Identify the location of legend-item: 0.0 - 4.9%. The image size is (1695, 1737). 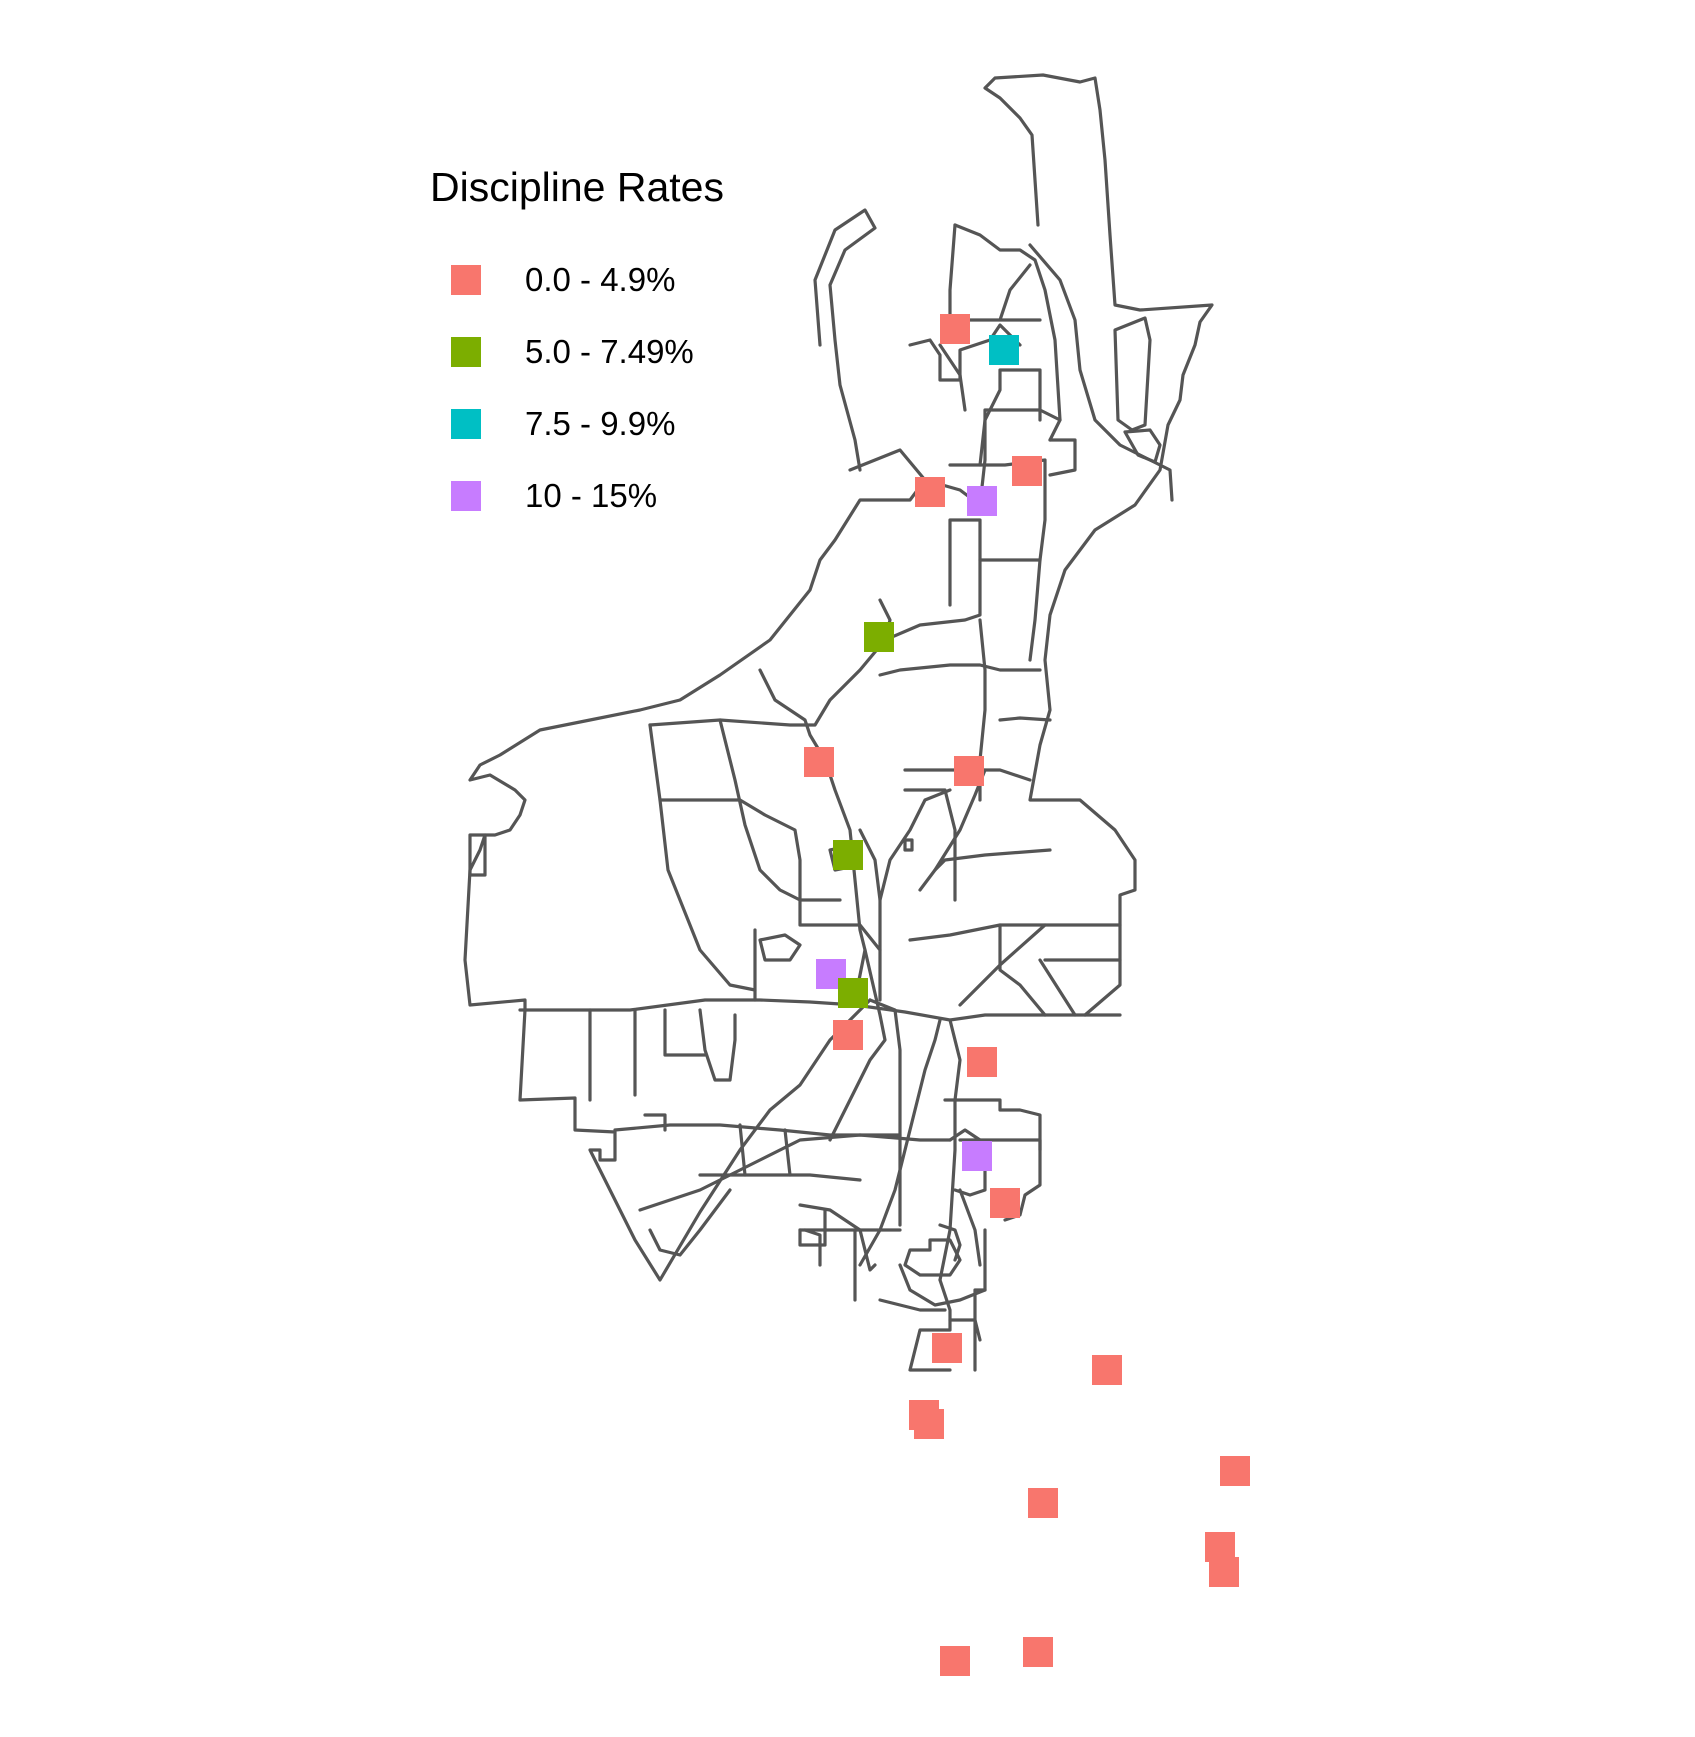
(630, 280).